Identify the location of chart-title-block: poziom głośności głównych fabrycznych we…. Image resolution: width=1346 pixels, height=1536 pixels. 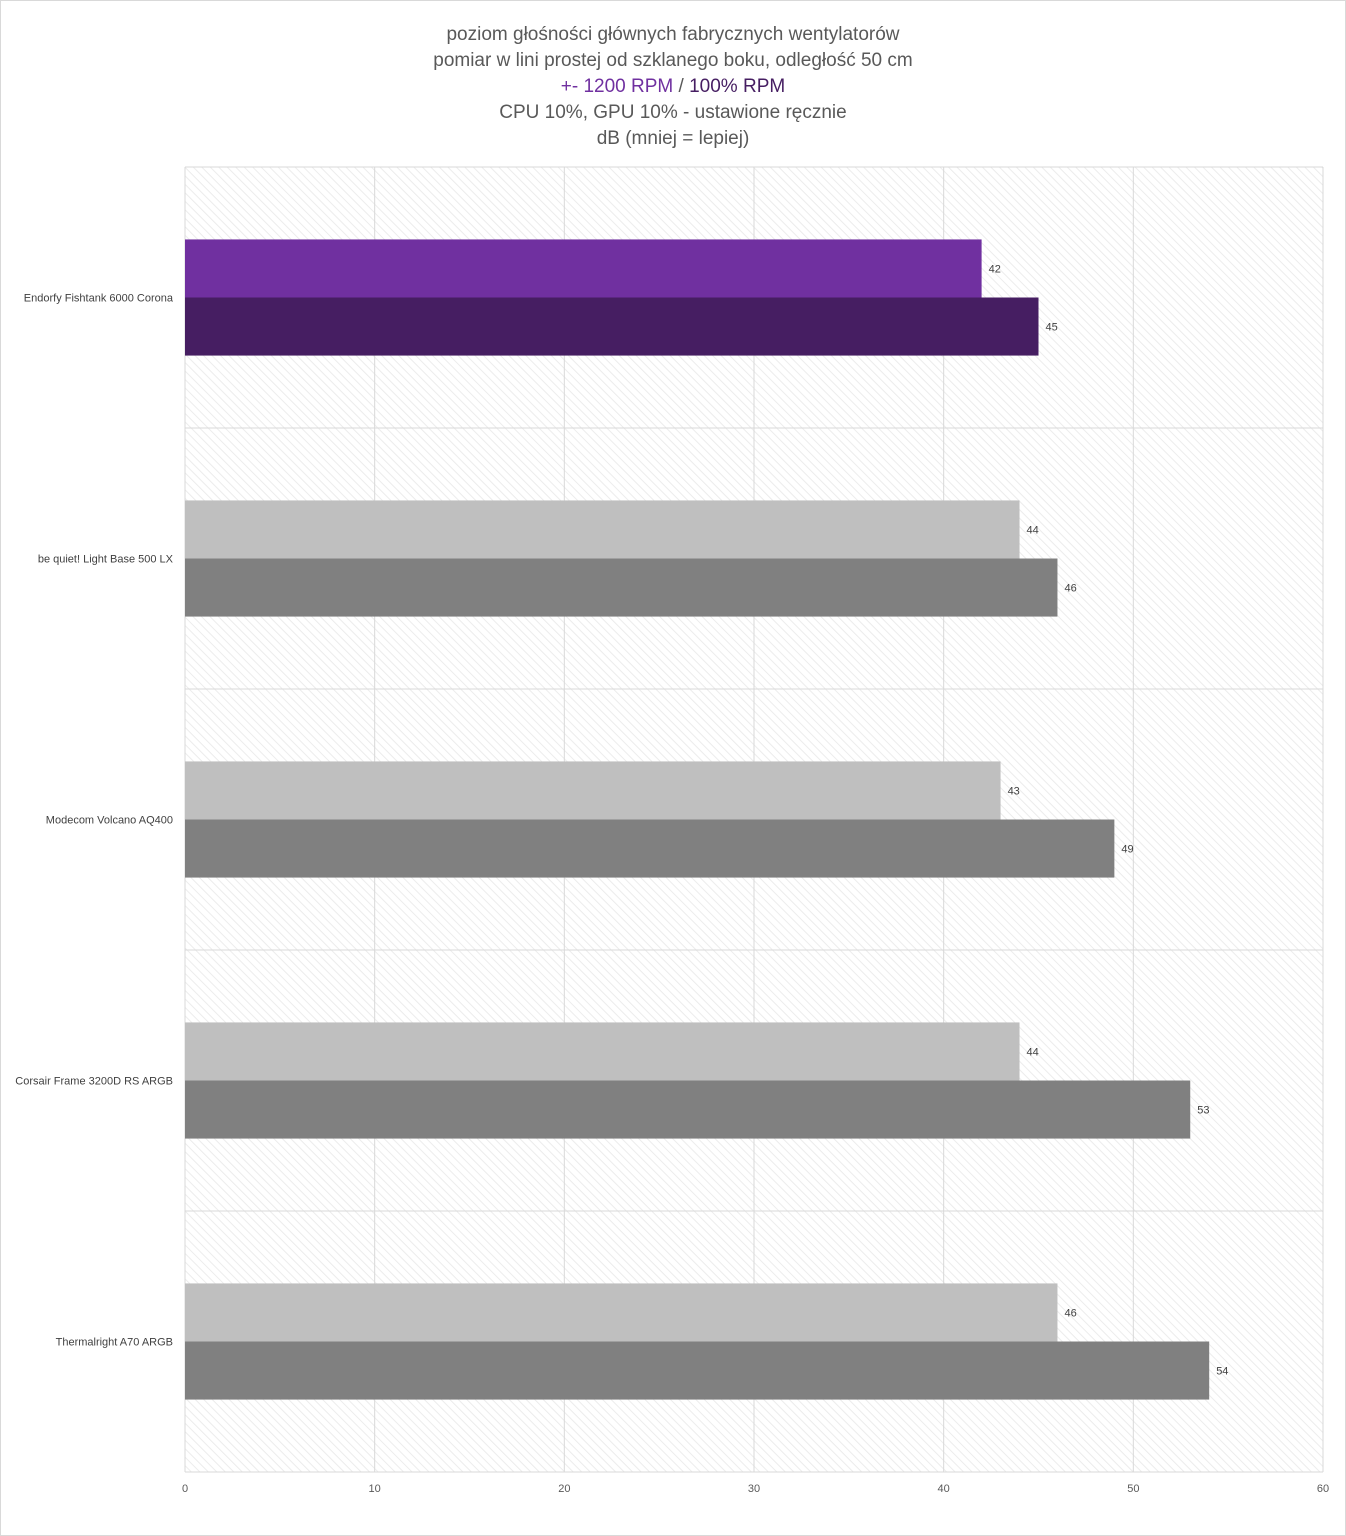
(673, 87).